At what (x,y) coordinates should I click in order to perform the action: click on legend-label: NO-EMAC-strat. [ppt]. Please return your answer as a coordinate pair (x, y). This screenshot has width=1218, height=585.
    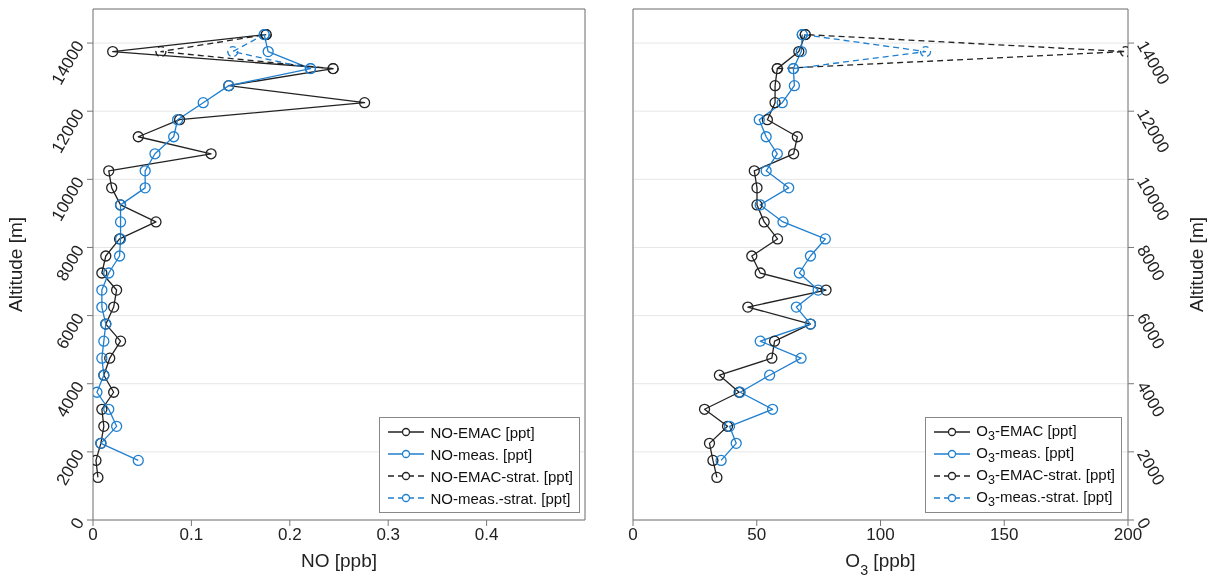
    Looking at the image, I should click on (501, 476).